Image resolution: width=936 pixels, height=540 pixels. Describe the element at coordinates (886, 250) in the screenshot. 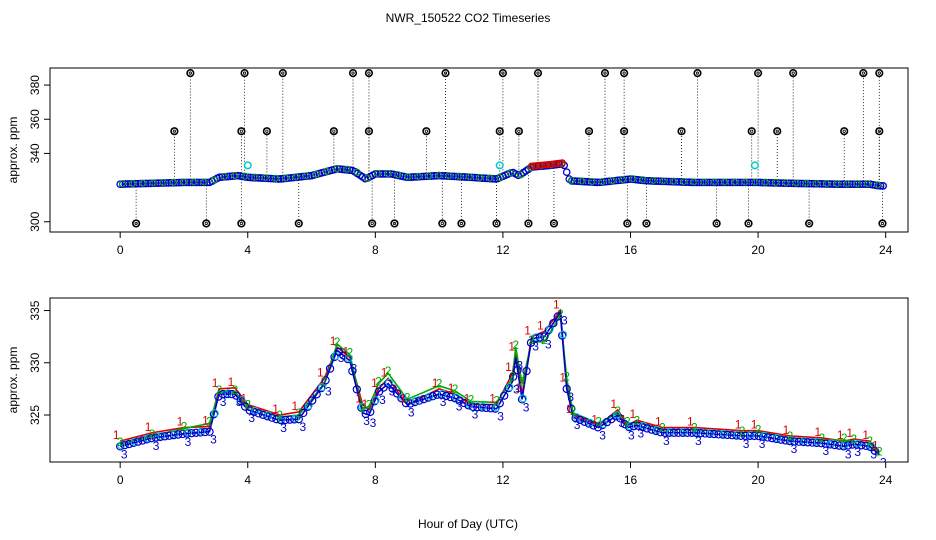

I see `top-x-tick-label: 24` at that location.